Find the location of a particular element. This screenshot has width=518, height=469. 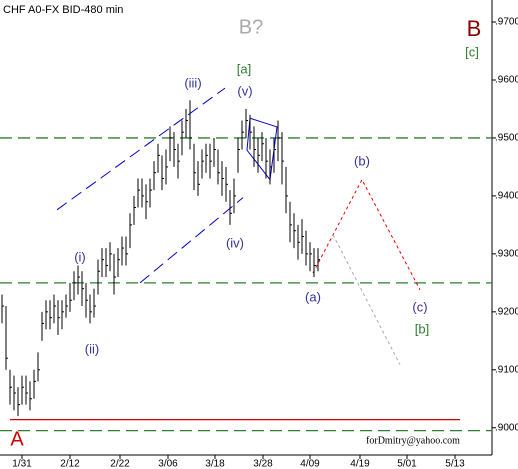

x-tick-label: 5/13 is located at coordinates (455, 464).